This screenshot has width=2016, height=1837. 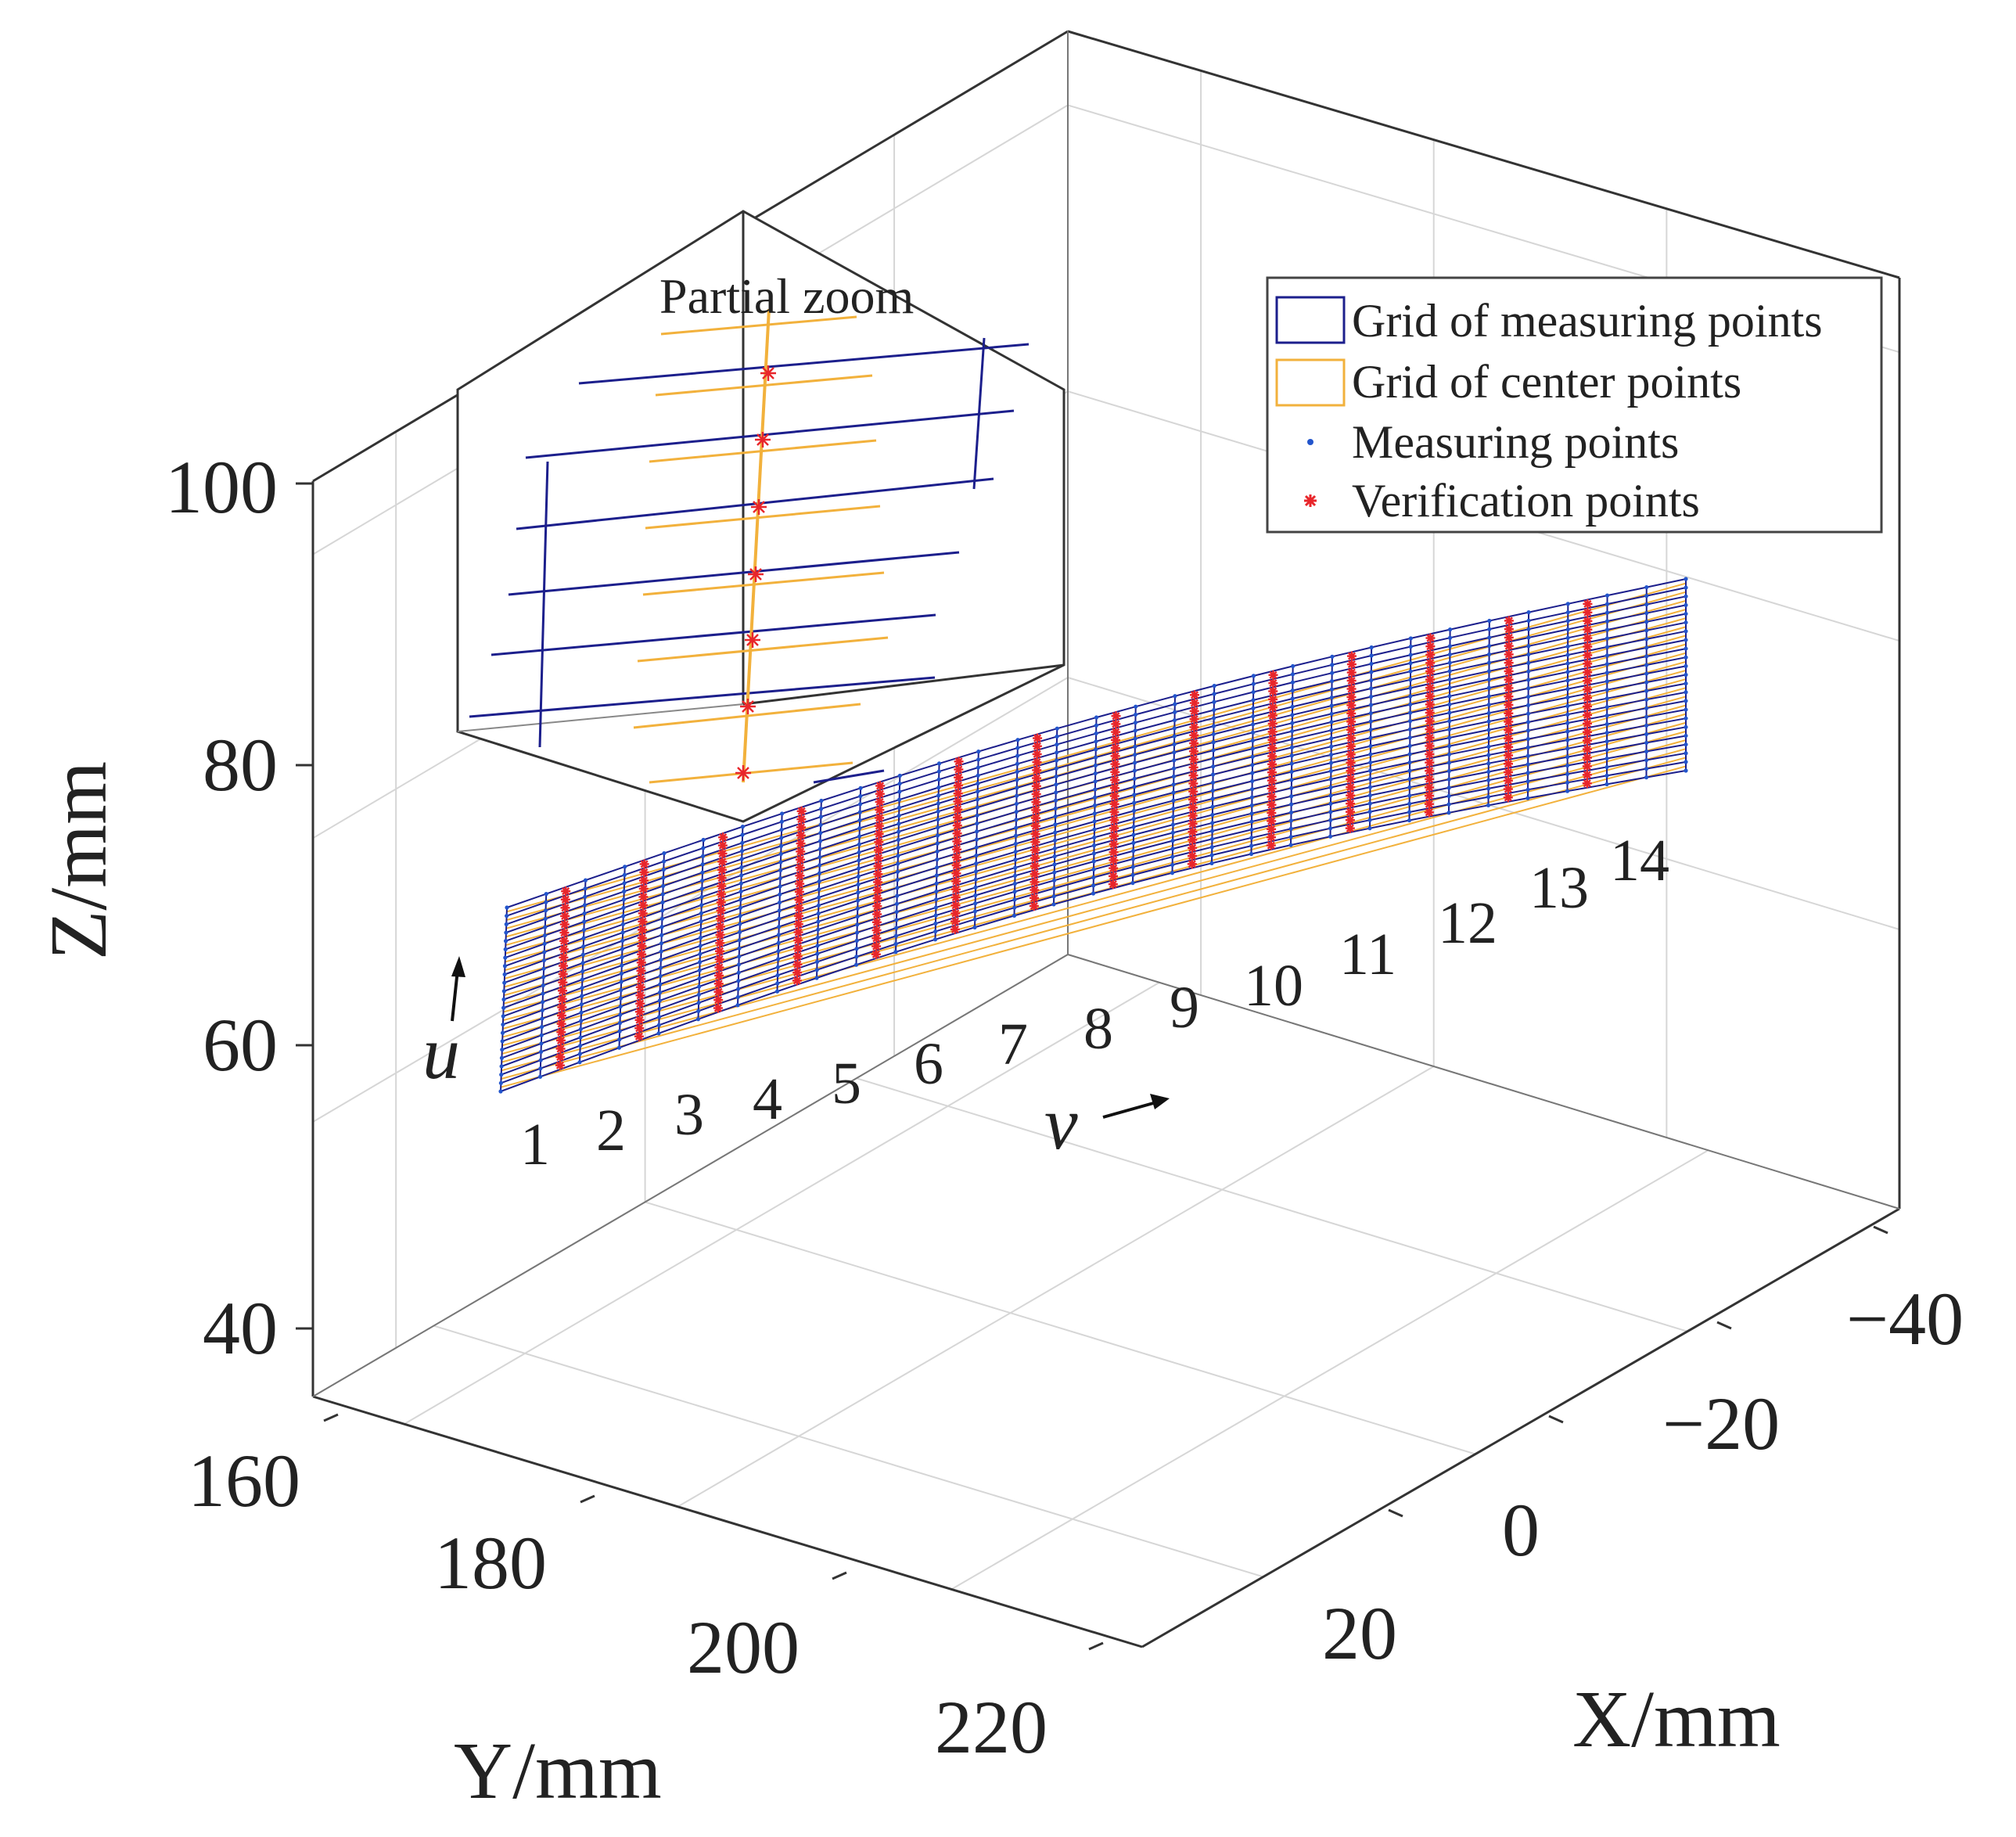 What do you see at coordinates (441, 1053) in the screenshot?
I see `u-direction-label: u` at bounding box center [441, 1053].